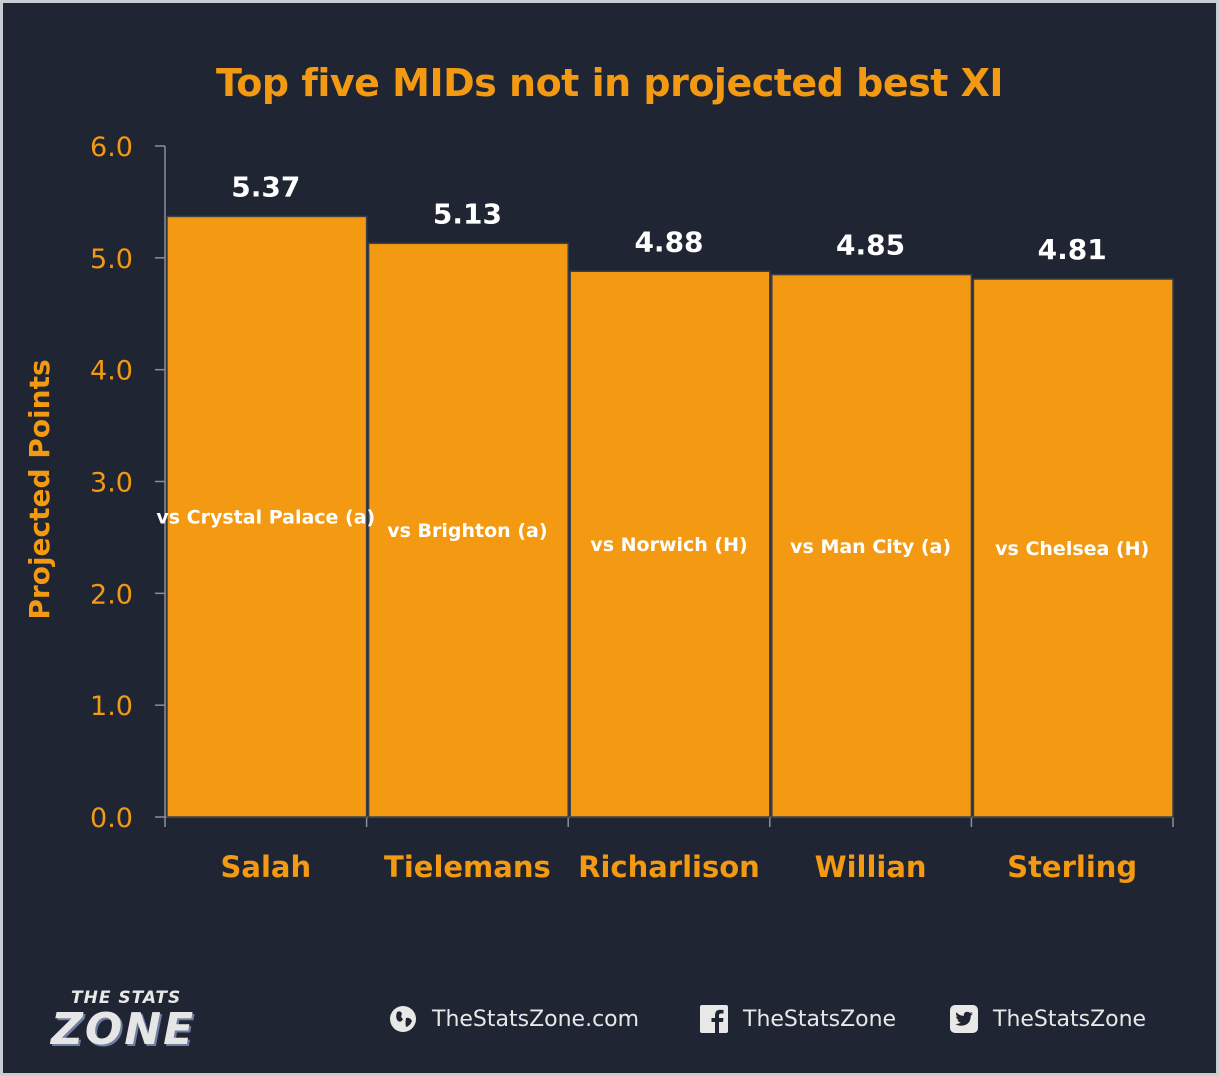 This screenshot has width=1219, height=1076. I want to click on bar-note-label: vs Chelsea (H), so click(1072, 549).